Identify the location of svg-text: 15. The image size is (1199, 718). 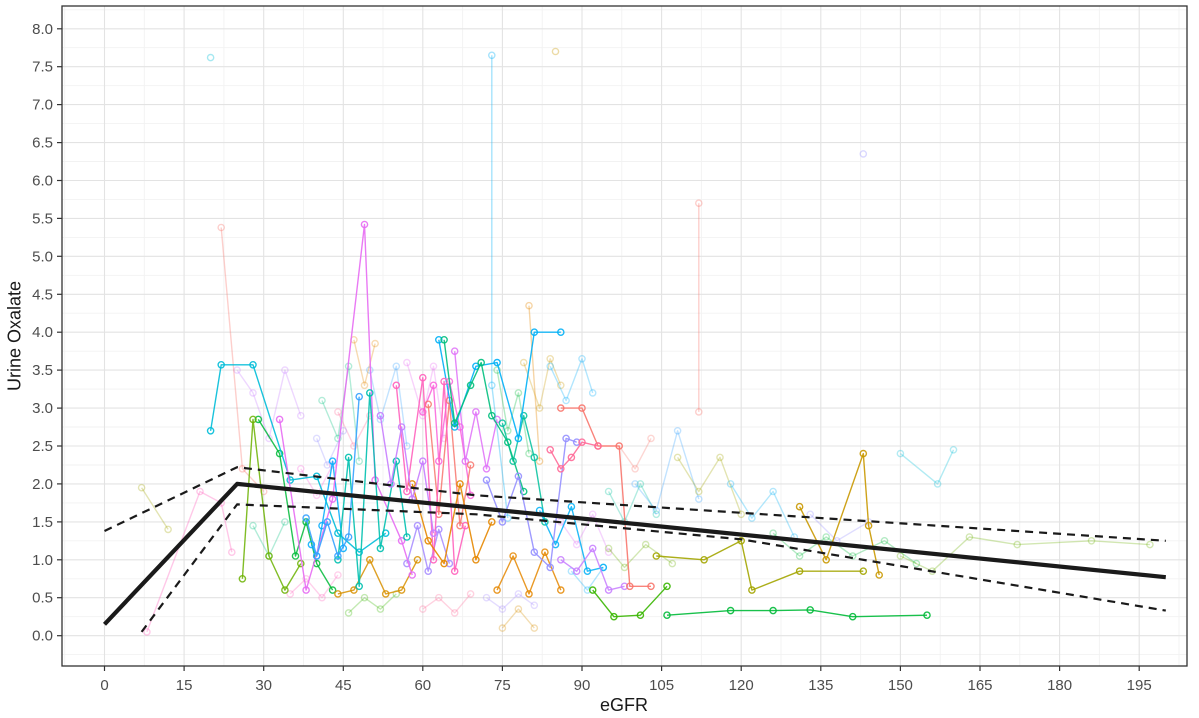
(184, 685).